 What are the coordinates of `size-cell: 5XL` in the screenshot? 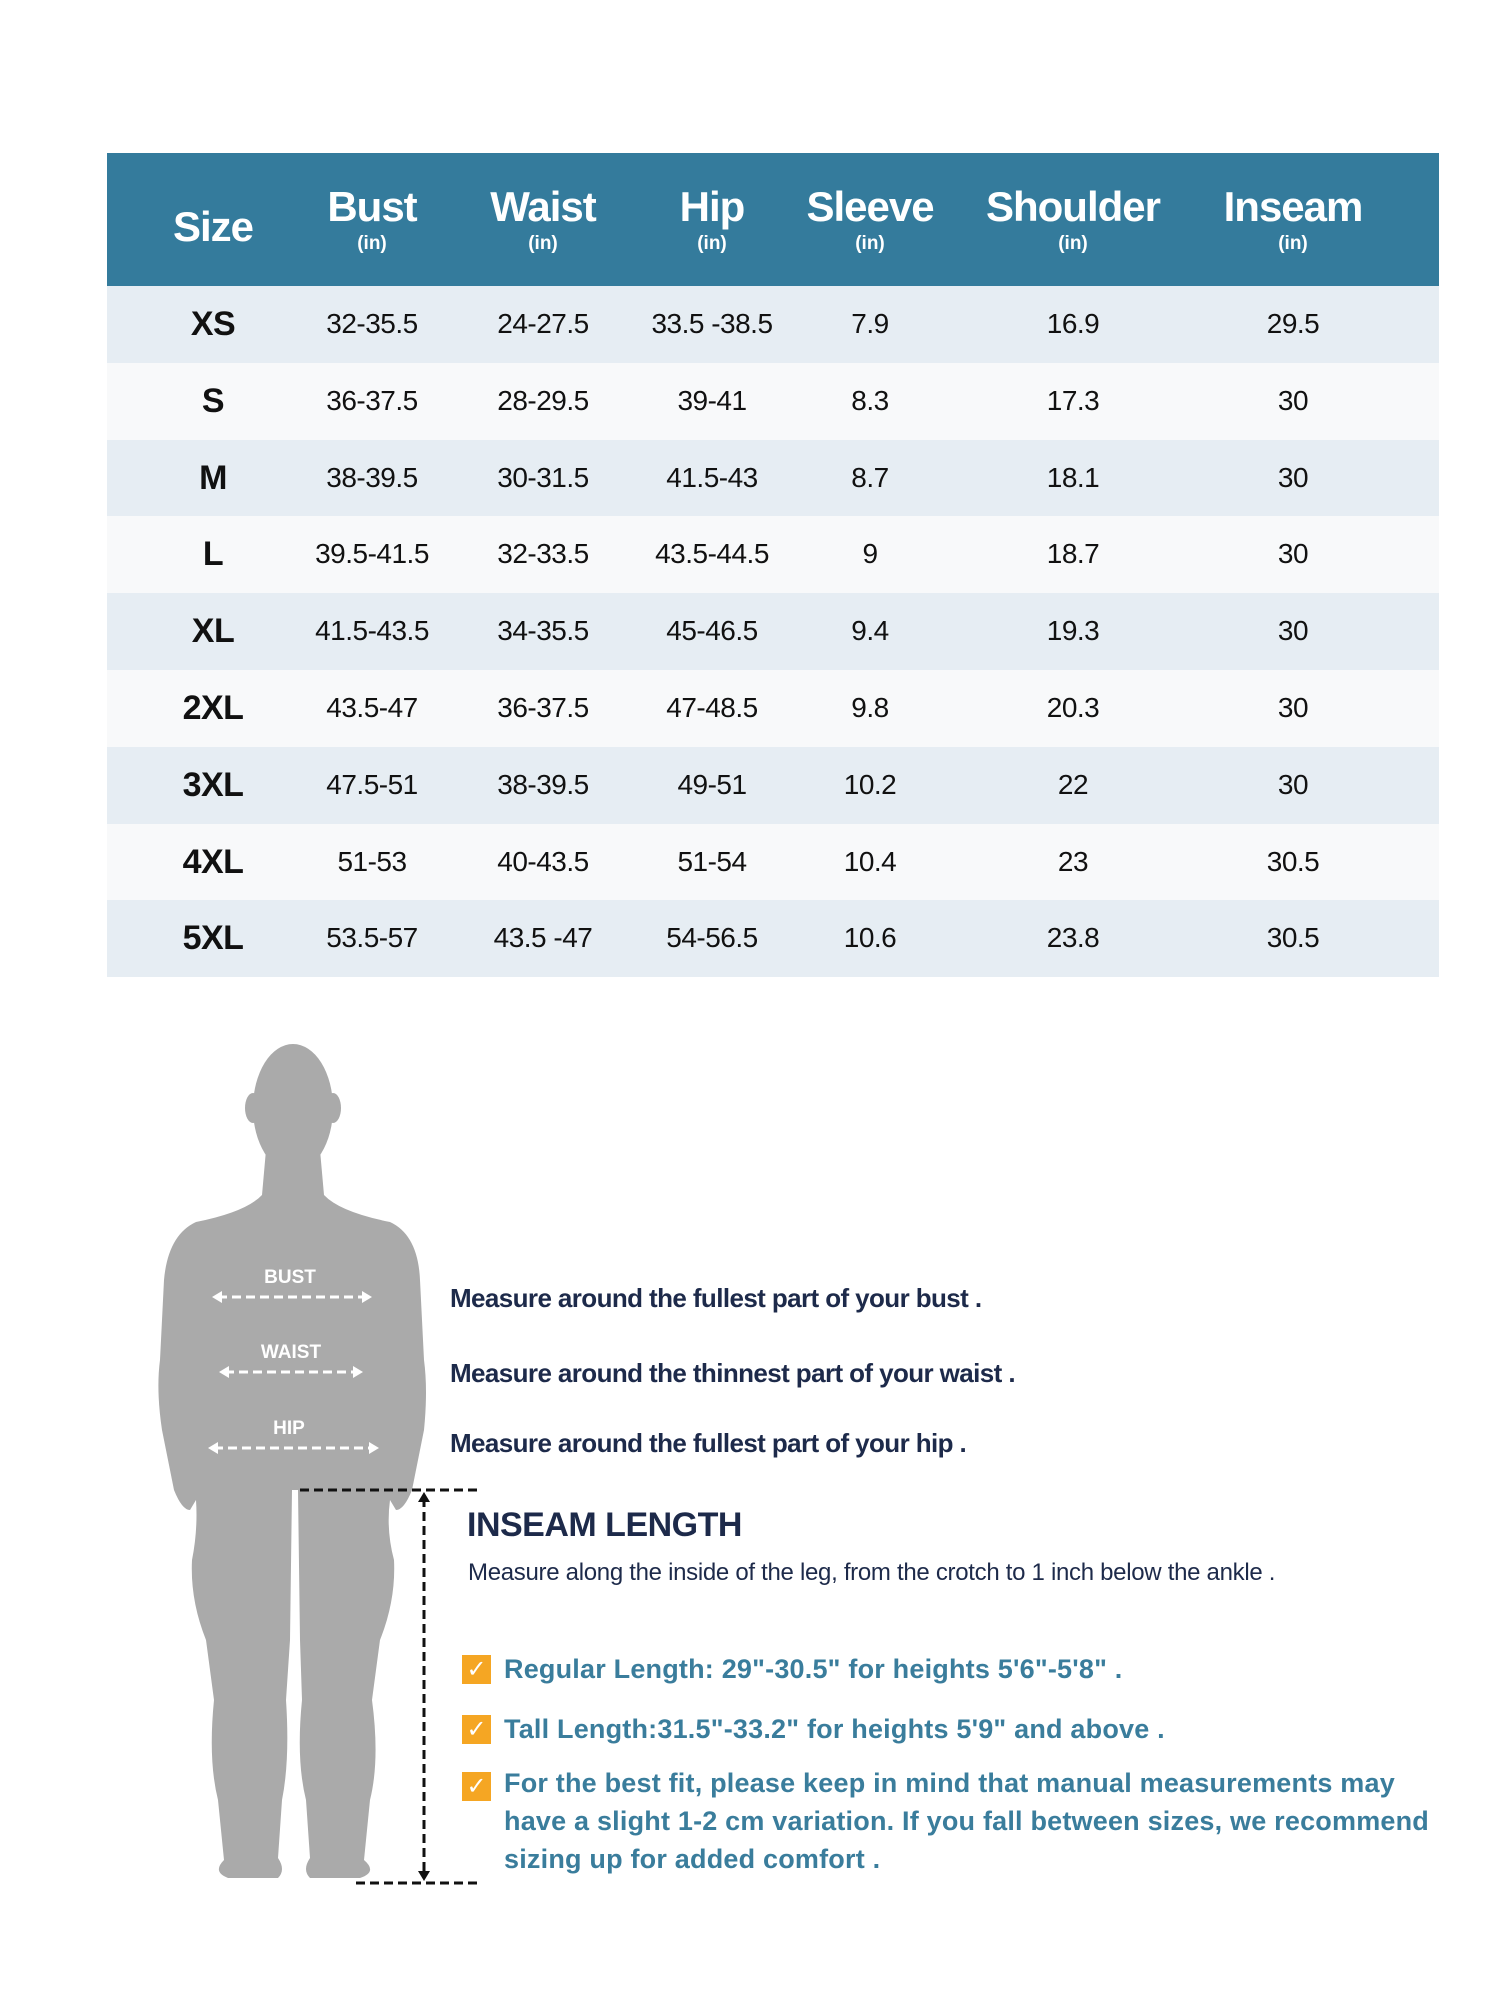 It's located at (213, 938).